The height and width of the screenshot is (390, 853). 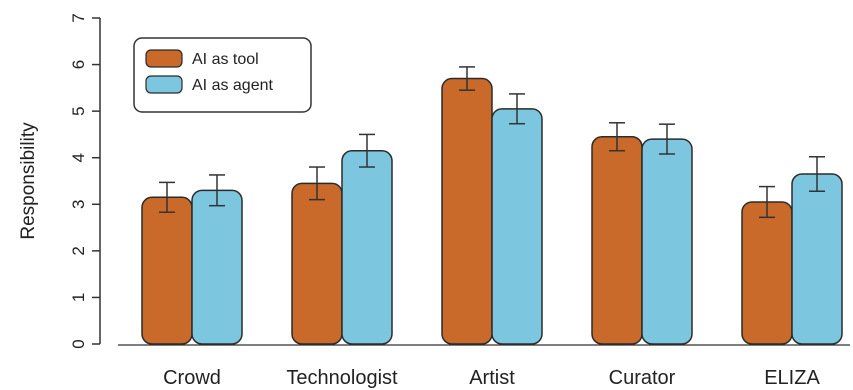 I want to click on y-tick-label: 3, so click(x=78, y=204).